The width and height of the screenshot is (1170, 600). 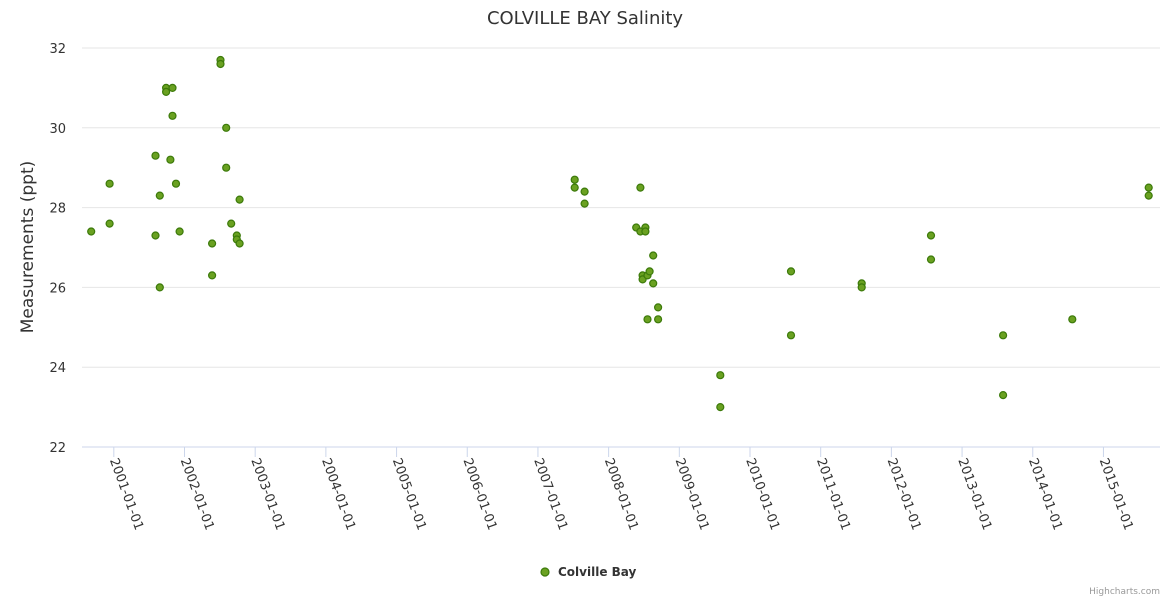 What do you see at coordinates (833, 494) in the screenshot?
I see `x-tick-label: 2011-01-01` at bounding box center [833, 494].